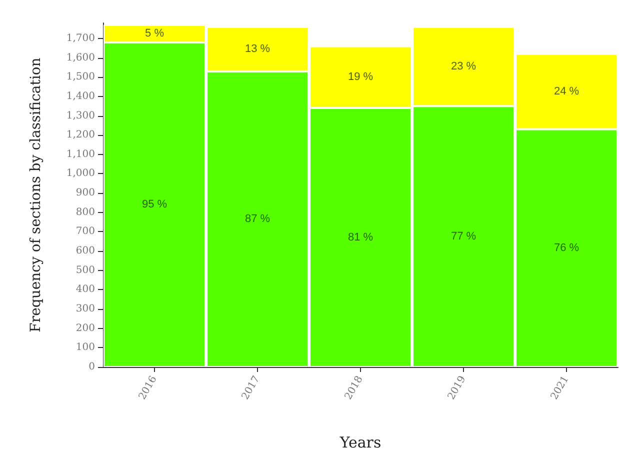 This screenshot has height=455, width=619. What do you see at coordinates (36, 195) in the screenshot?
I see `y-axis-title: Frequency of sections by classification` at bounding box center [36, 195].